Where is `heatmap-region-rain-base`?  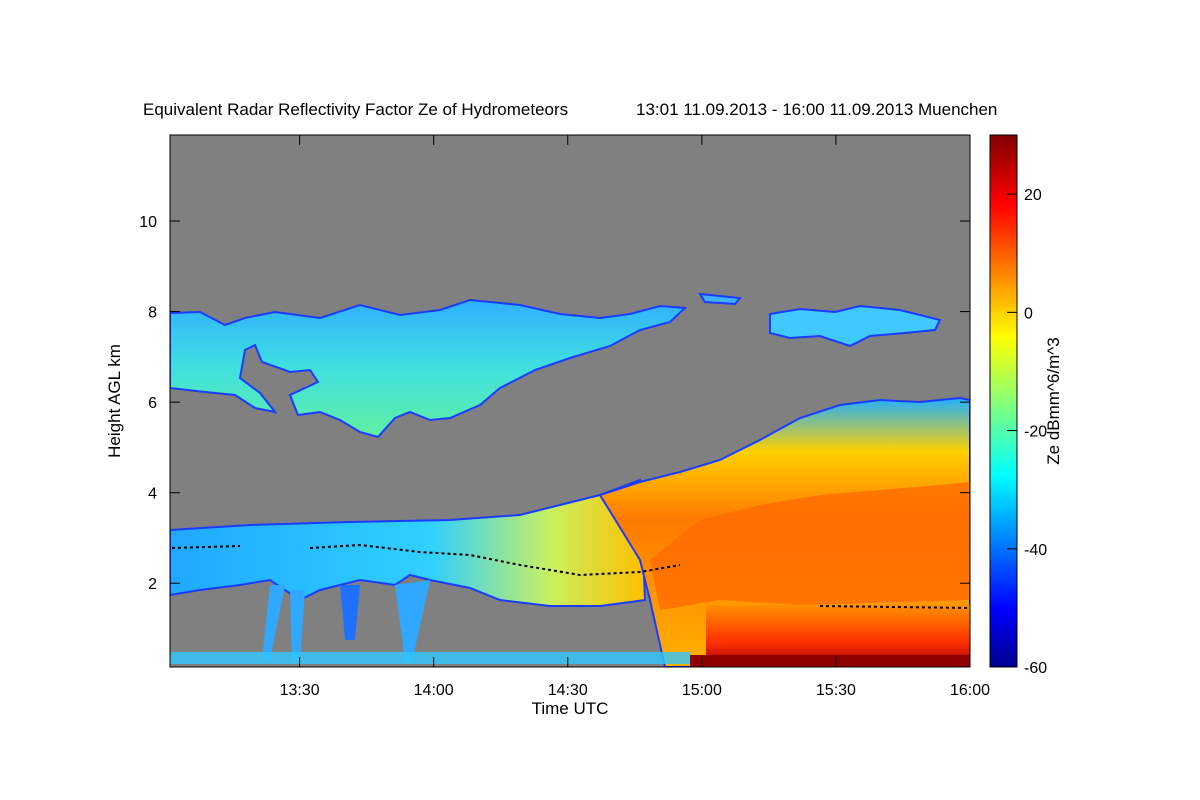 heatmap-region-rain-base is located at coordinates (830, 661).